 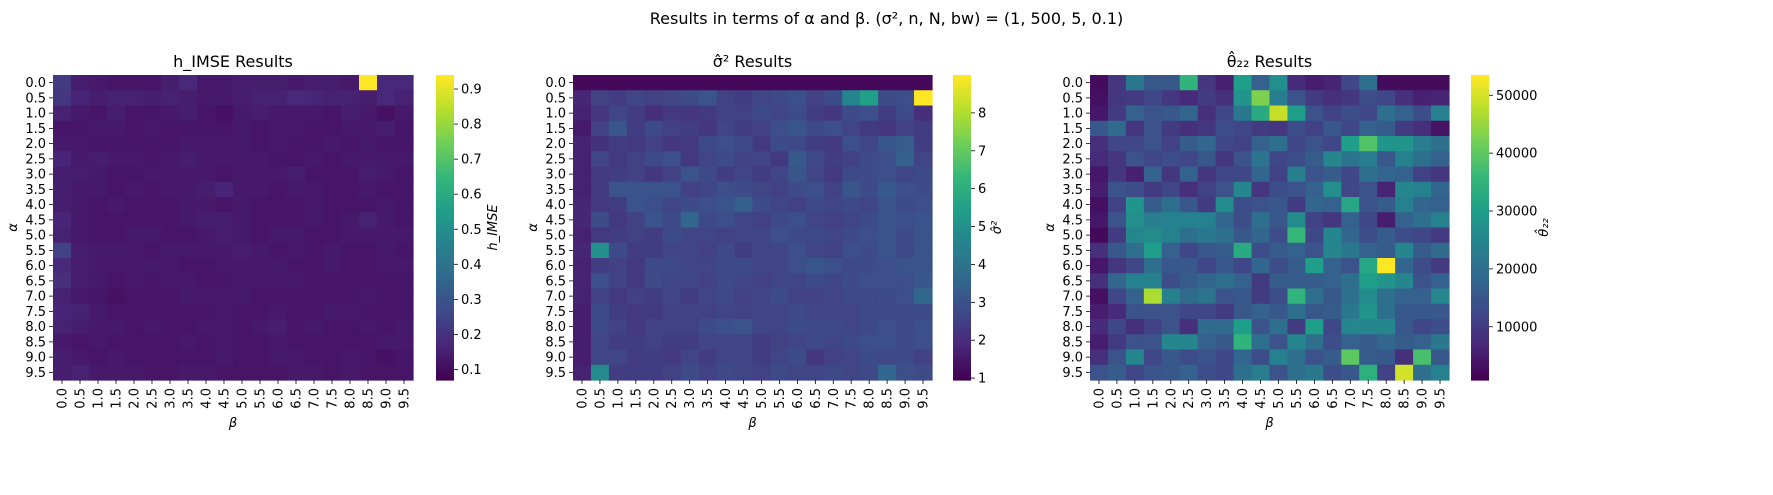 What do you see at coordinates (798, 398) in the screenshot?
I see `x-tick-label: 6.0` at bounding box center [798, 398].